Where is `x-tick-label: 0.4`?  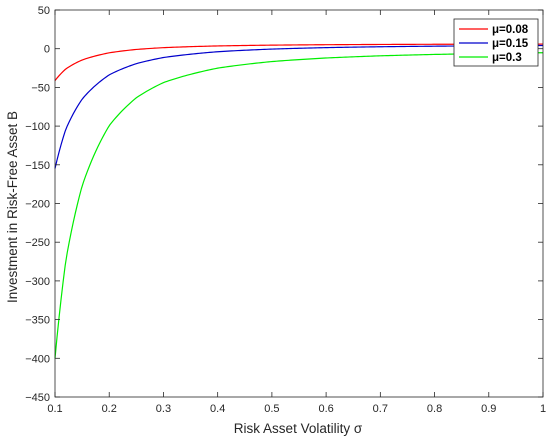 x-tick-label: 0.4 is located at coordinates (217, 409).